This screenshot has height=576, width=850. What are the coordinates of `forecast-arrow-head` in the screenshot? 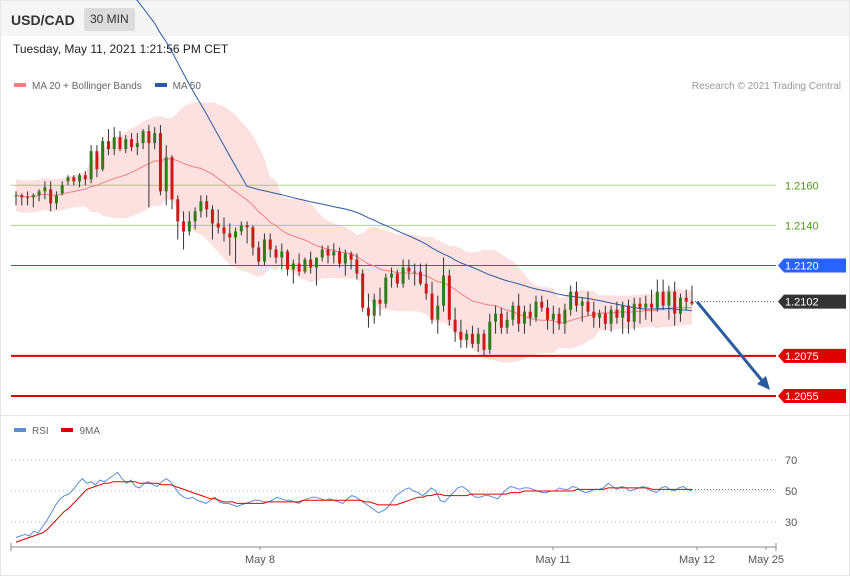 It's located at (763, 382).